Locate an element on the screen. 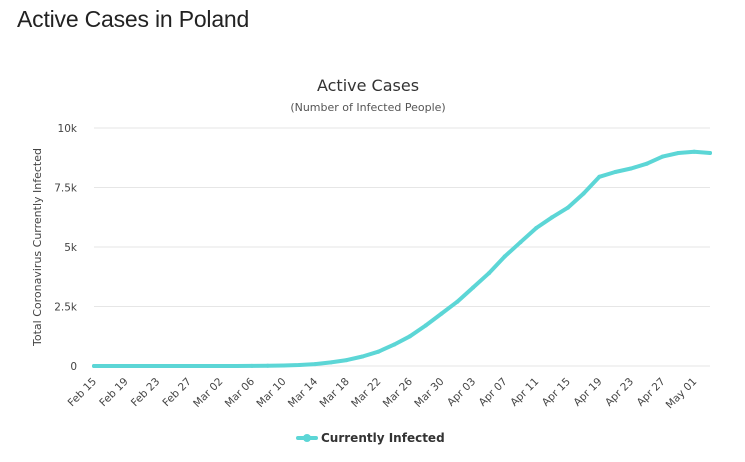 This screenshot has height=462, width=745. x-tick-label: Feb 19 is located at coordinates (113, 392).